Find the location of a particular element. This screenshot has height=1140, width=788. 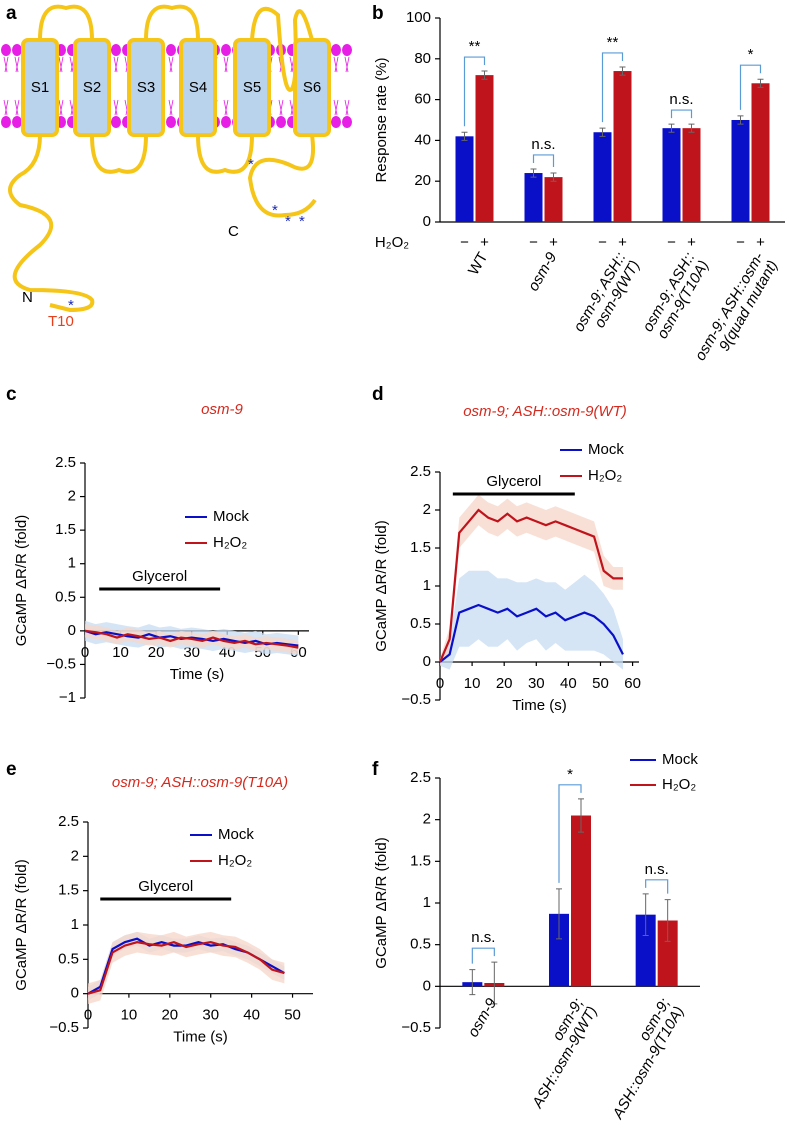

error-band is located at coordinates (531, 580).